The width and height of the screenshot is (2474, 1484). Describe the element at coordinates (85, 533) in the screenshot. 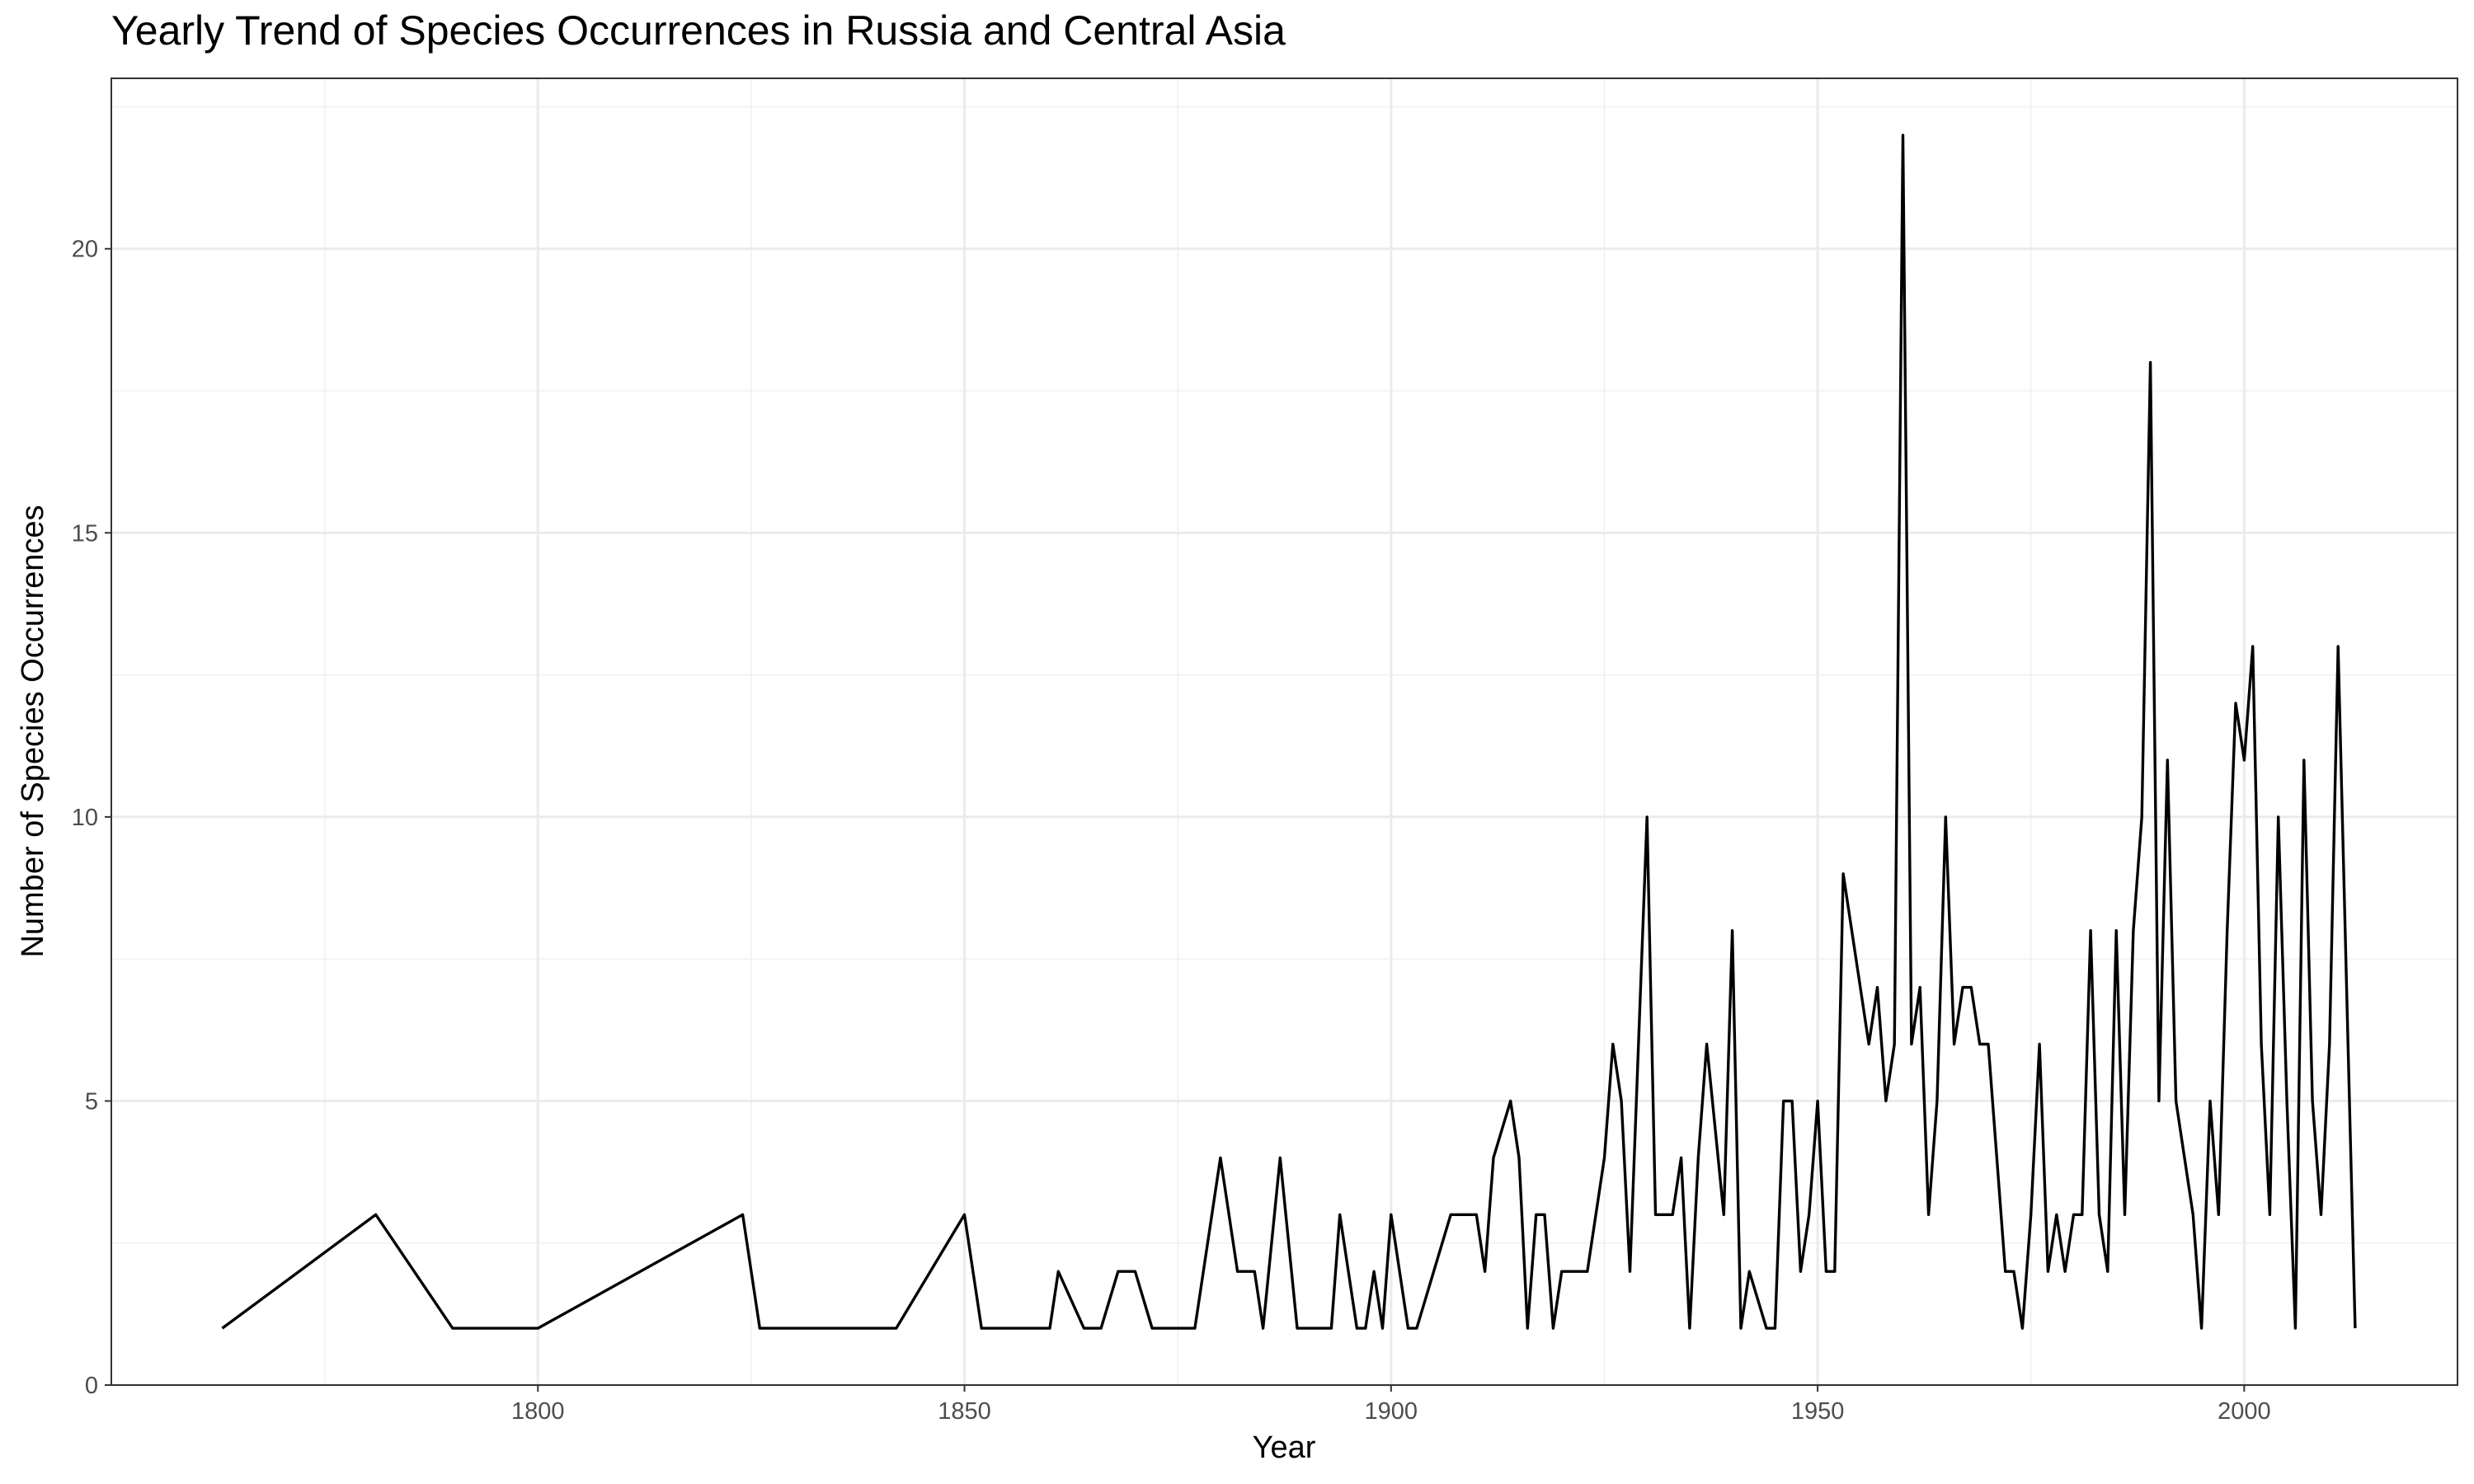

I see `y-tick-label: 15` at that location.